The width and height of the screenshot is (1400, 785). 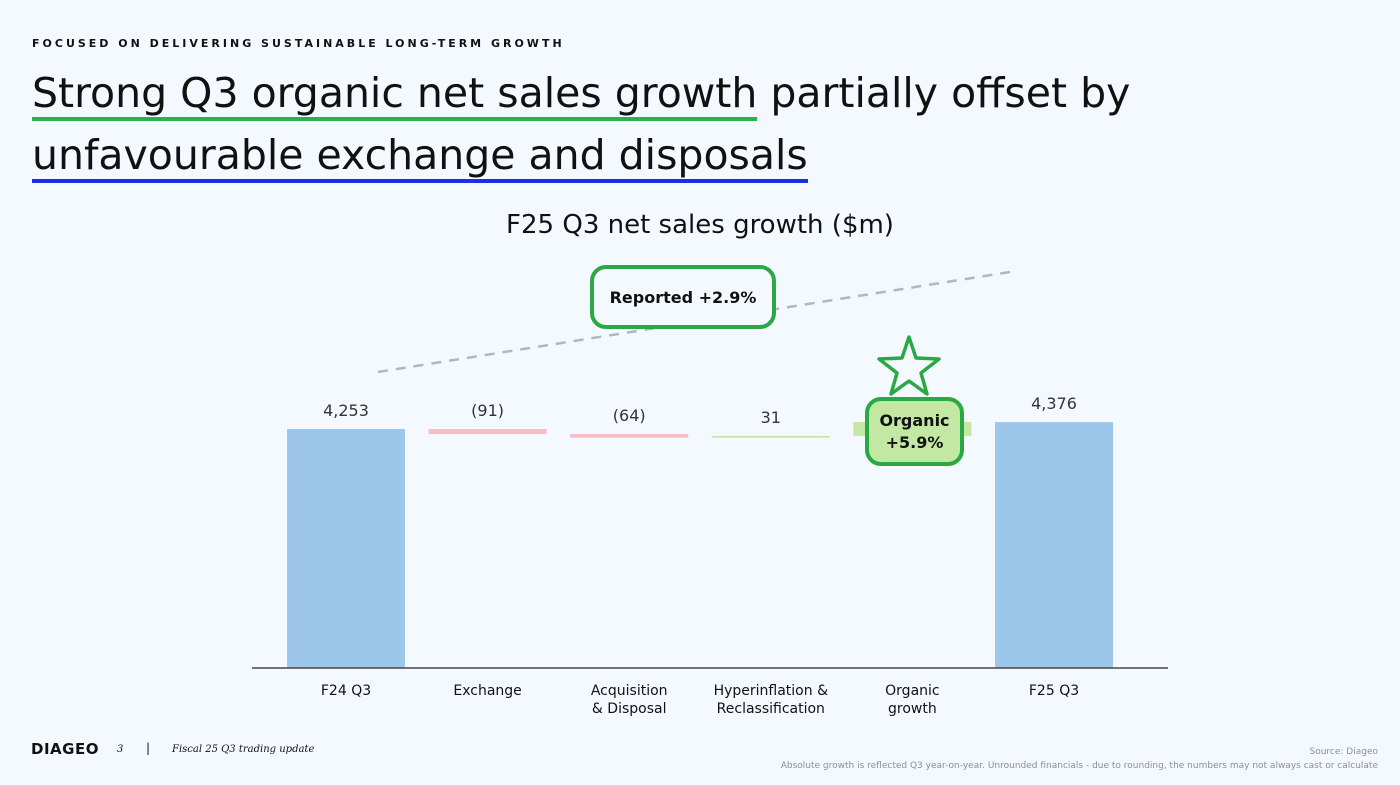 I want to click on chart-title: F25 Q3 net sales growth ($m), so click(x=700, y=225).